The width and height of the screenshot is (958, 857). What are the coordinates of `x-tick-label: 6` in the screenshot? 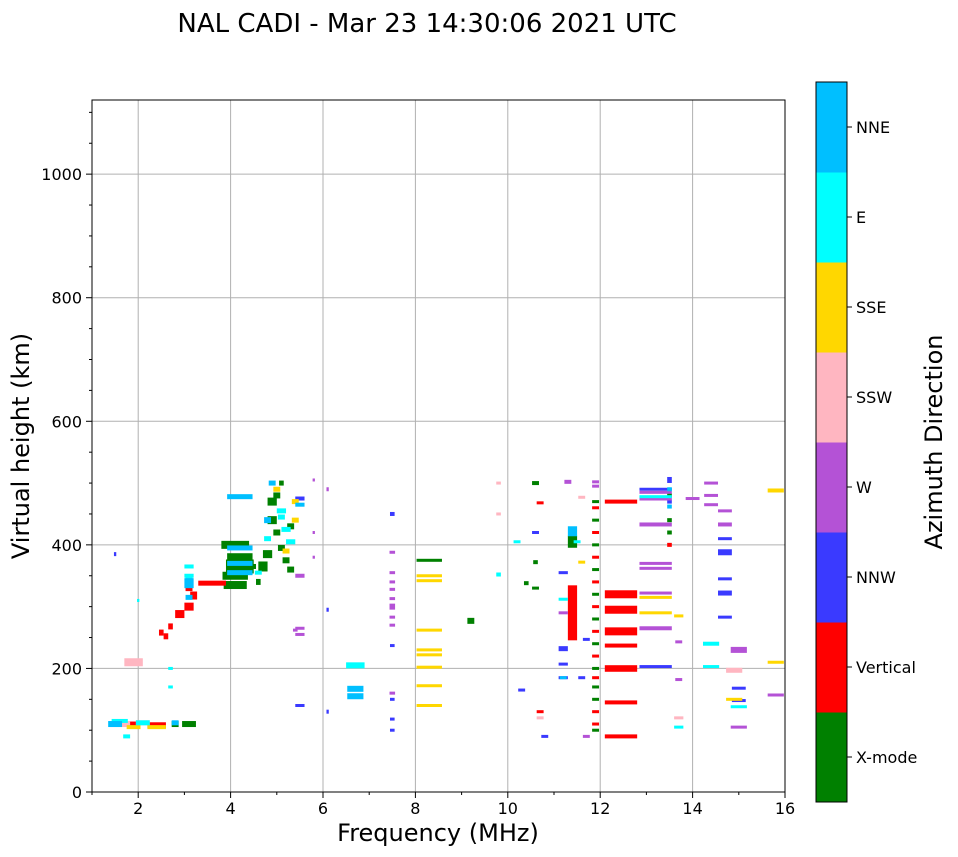 It's located at (323, 808).